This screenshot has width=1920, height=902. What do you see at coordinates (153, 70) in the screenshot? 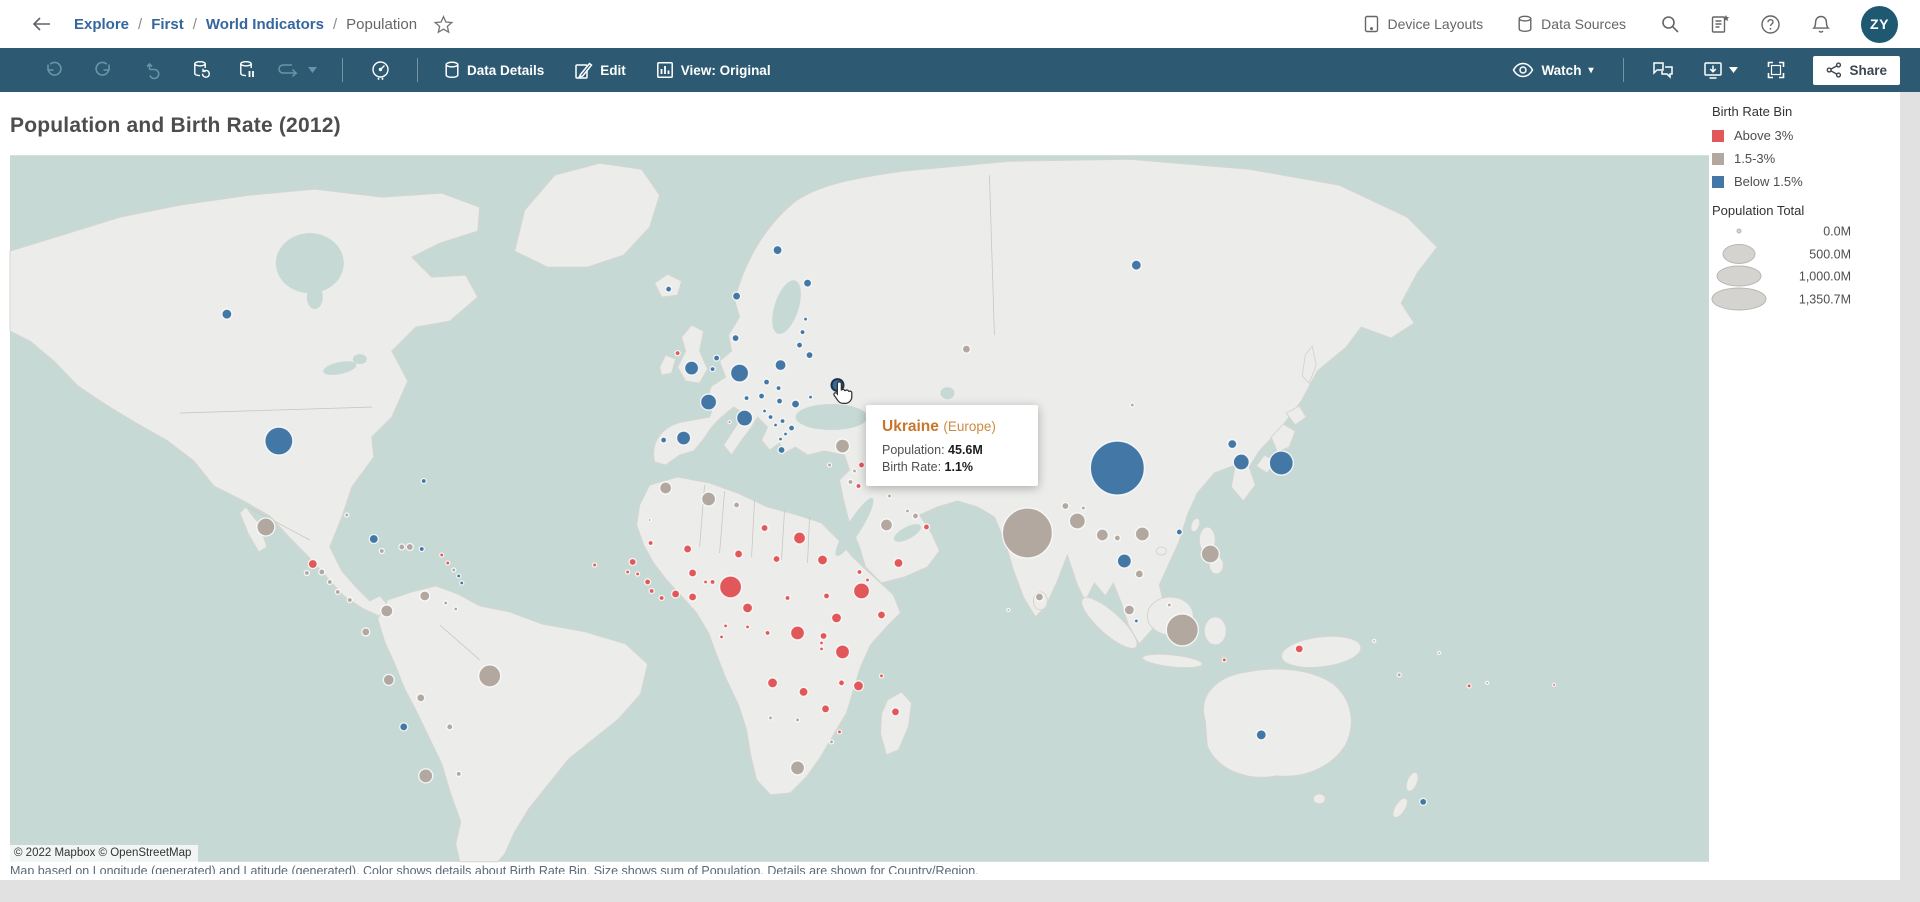
I see `revert-button` at bounding box center [153, 70].